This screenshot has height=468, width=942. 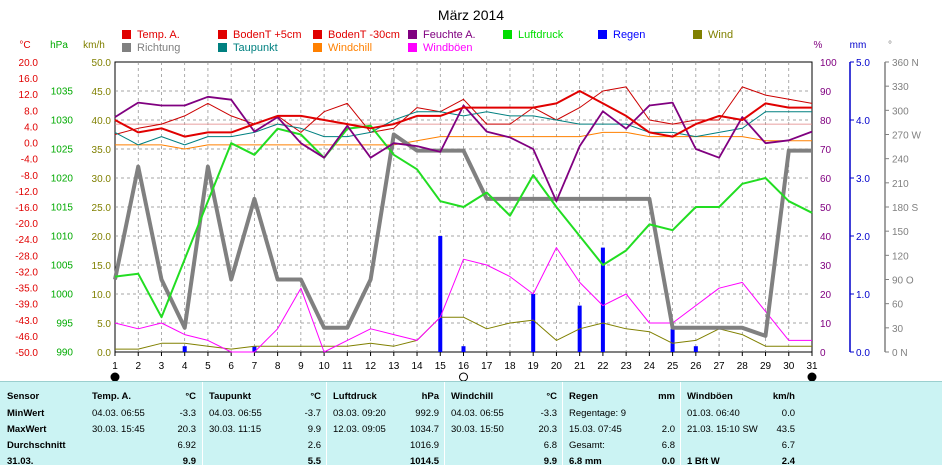 I want to click on axis-label-pct: %, so click(x=818, y=45).